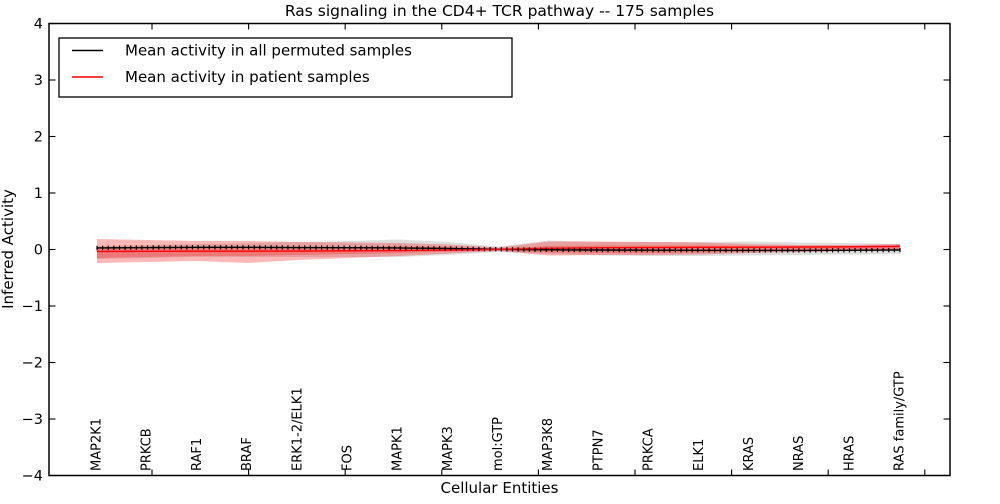  I want to click on y-axis-label: Inferred Activity, so click(8, 249).